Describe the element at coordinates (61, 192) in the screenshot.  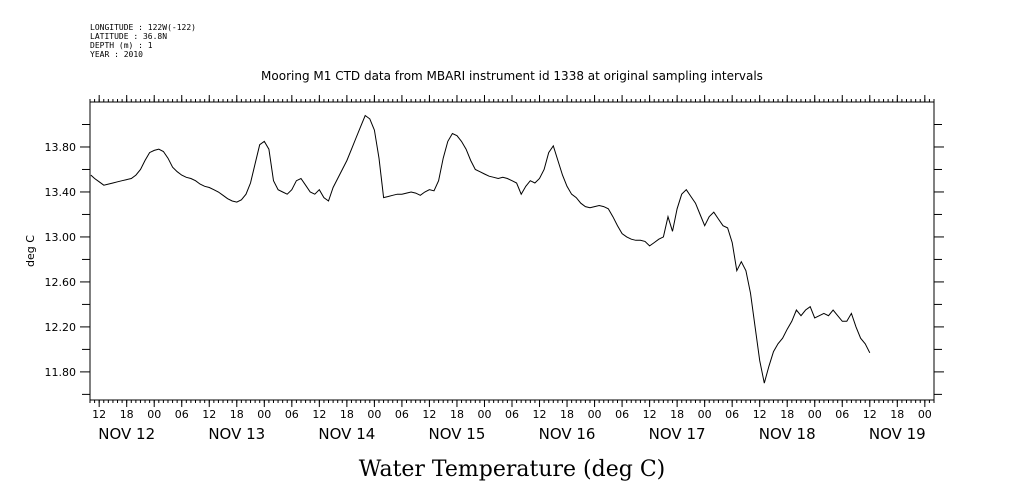
I see `y-tick-label: 13.40` at that location.